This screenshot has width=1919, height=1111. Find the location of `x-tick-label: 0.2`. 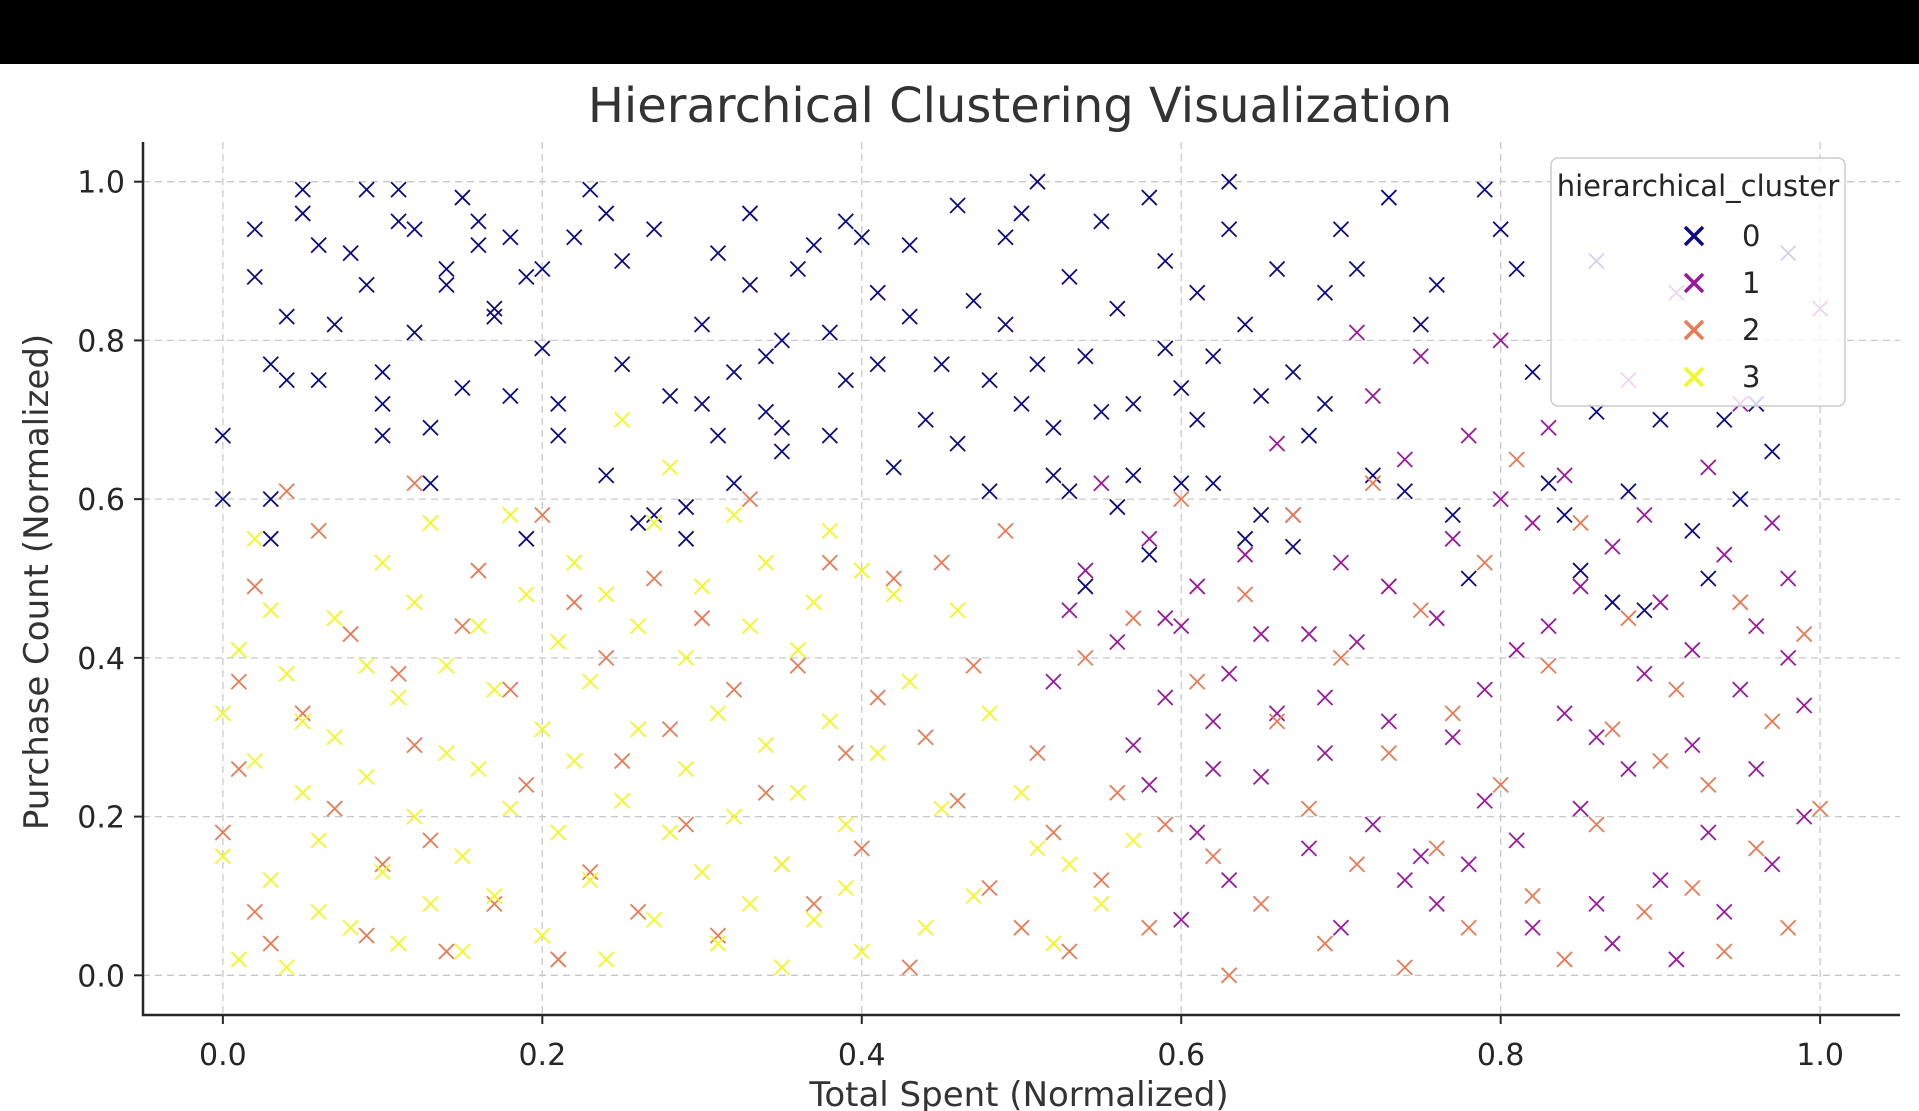

x-tick-label: 0.2 is located at coordinates (542, 1055).